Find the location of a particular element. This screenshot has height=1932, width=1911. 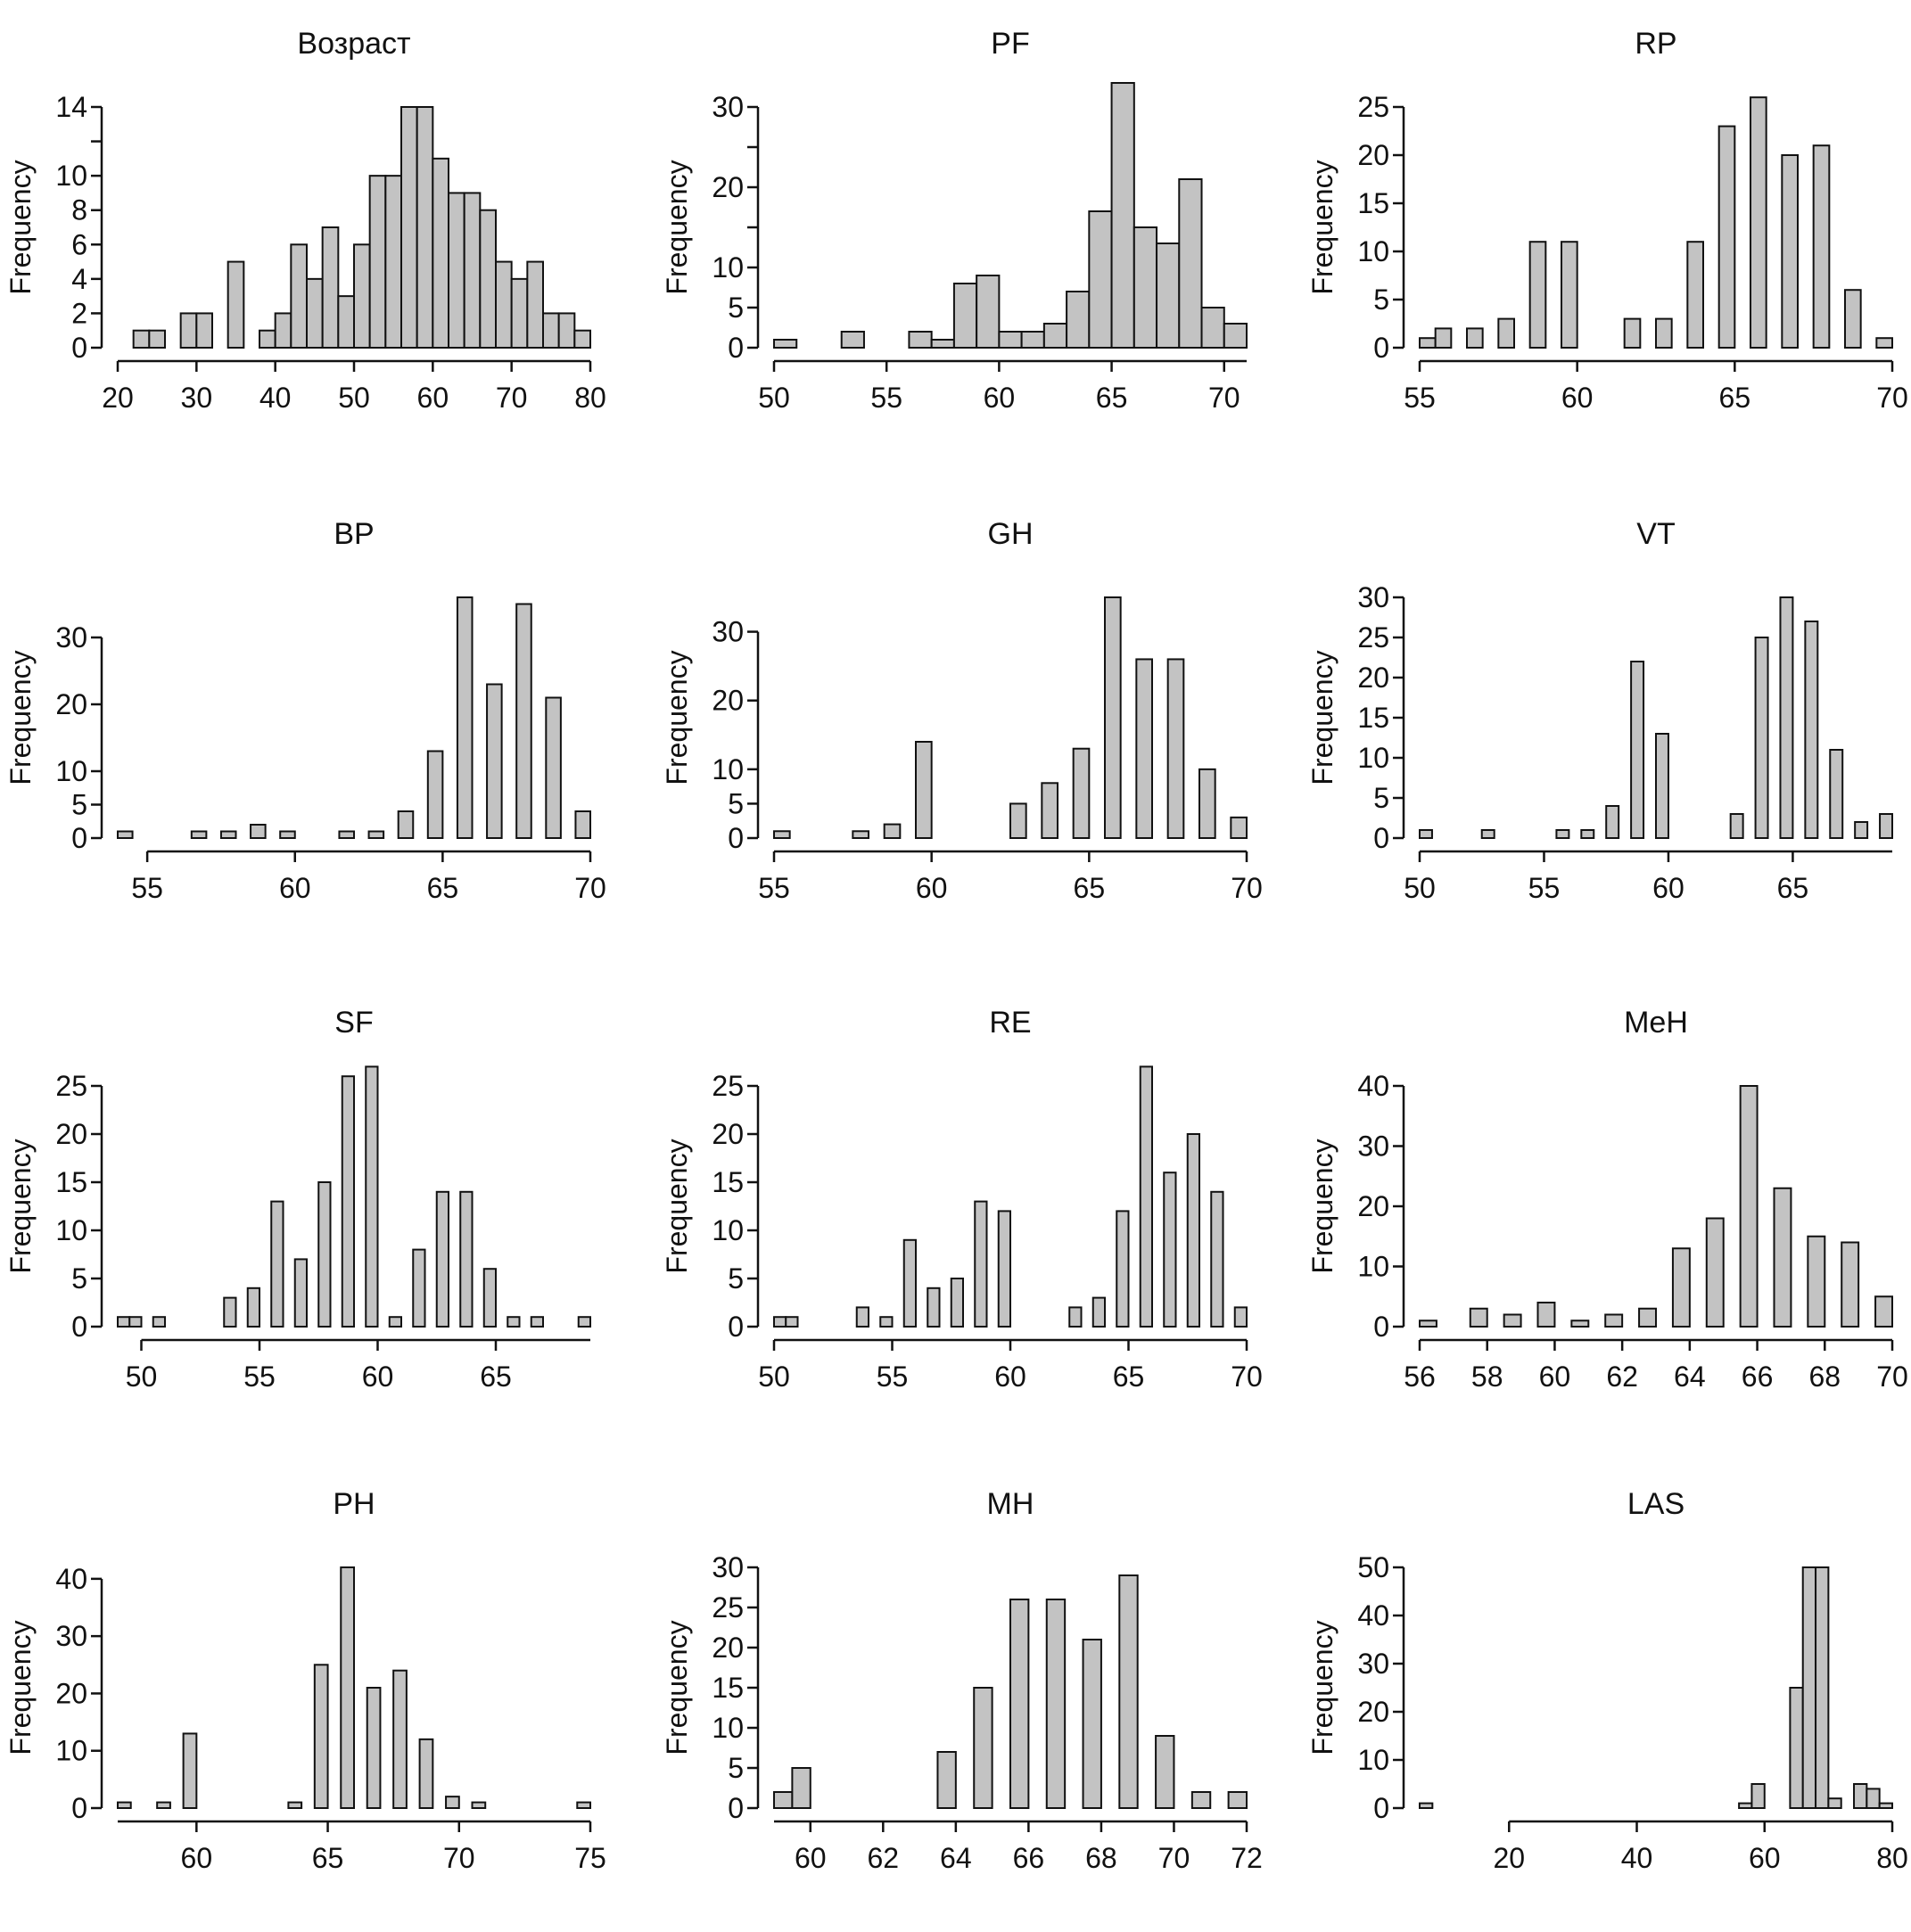

x-tick-label: 50 is located at coordinates (774, 1377).